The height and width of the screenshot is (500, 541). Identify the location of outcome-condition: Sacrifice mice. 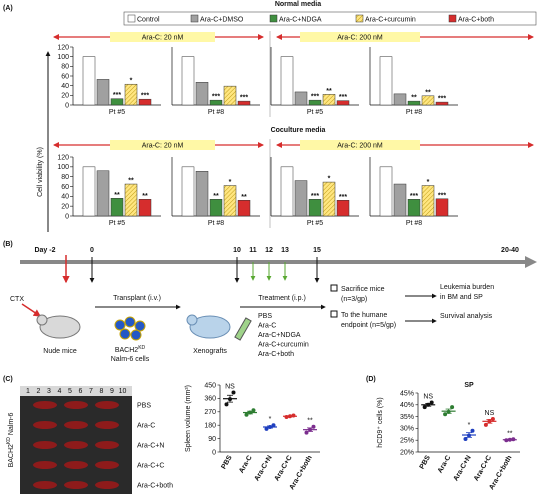
(363, 289).